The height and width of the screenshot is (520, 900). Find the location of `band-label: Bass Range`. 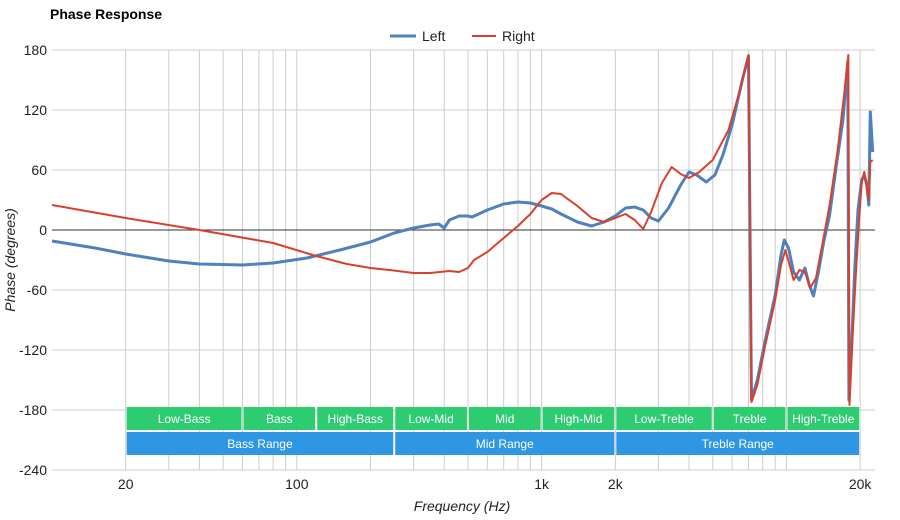

band-label: Bass Range is located at coordinates (260, 444).